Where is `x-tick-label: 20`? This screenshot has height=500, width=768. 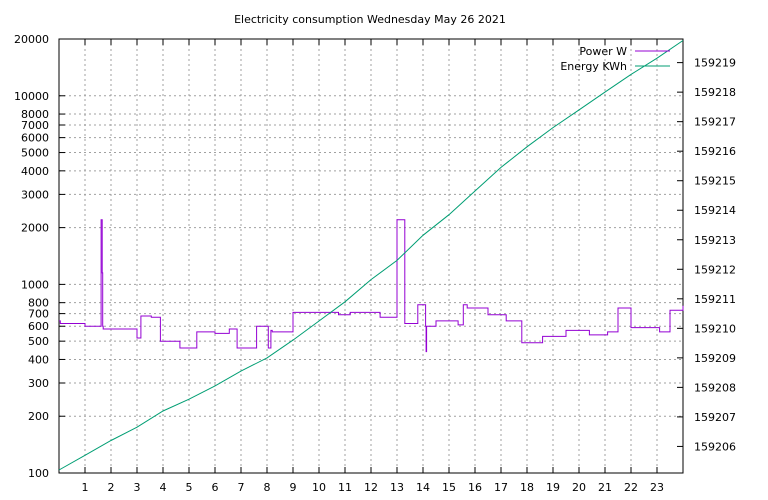
x-tick-label: 20 is located at coordinates (579, 487).